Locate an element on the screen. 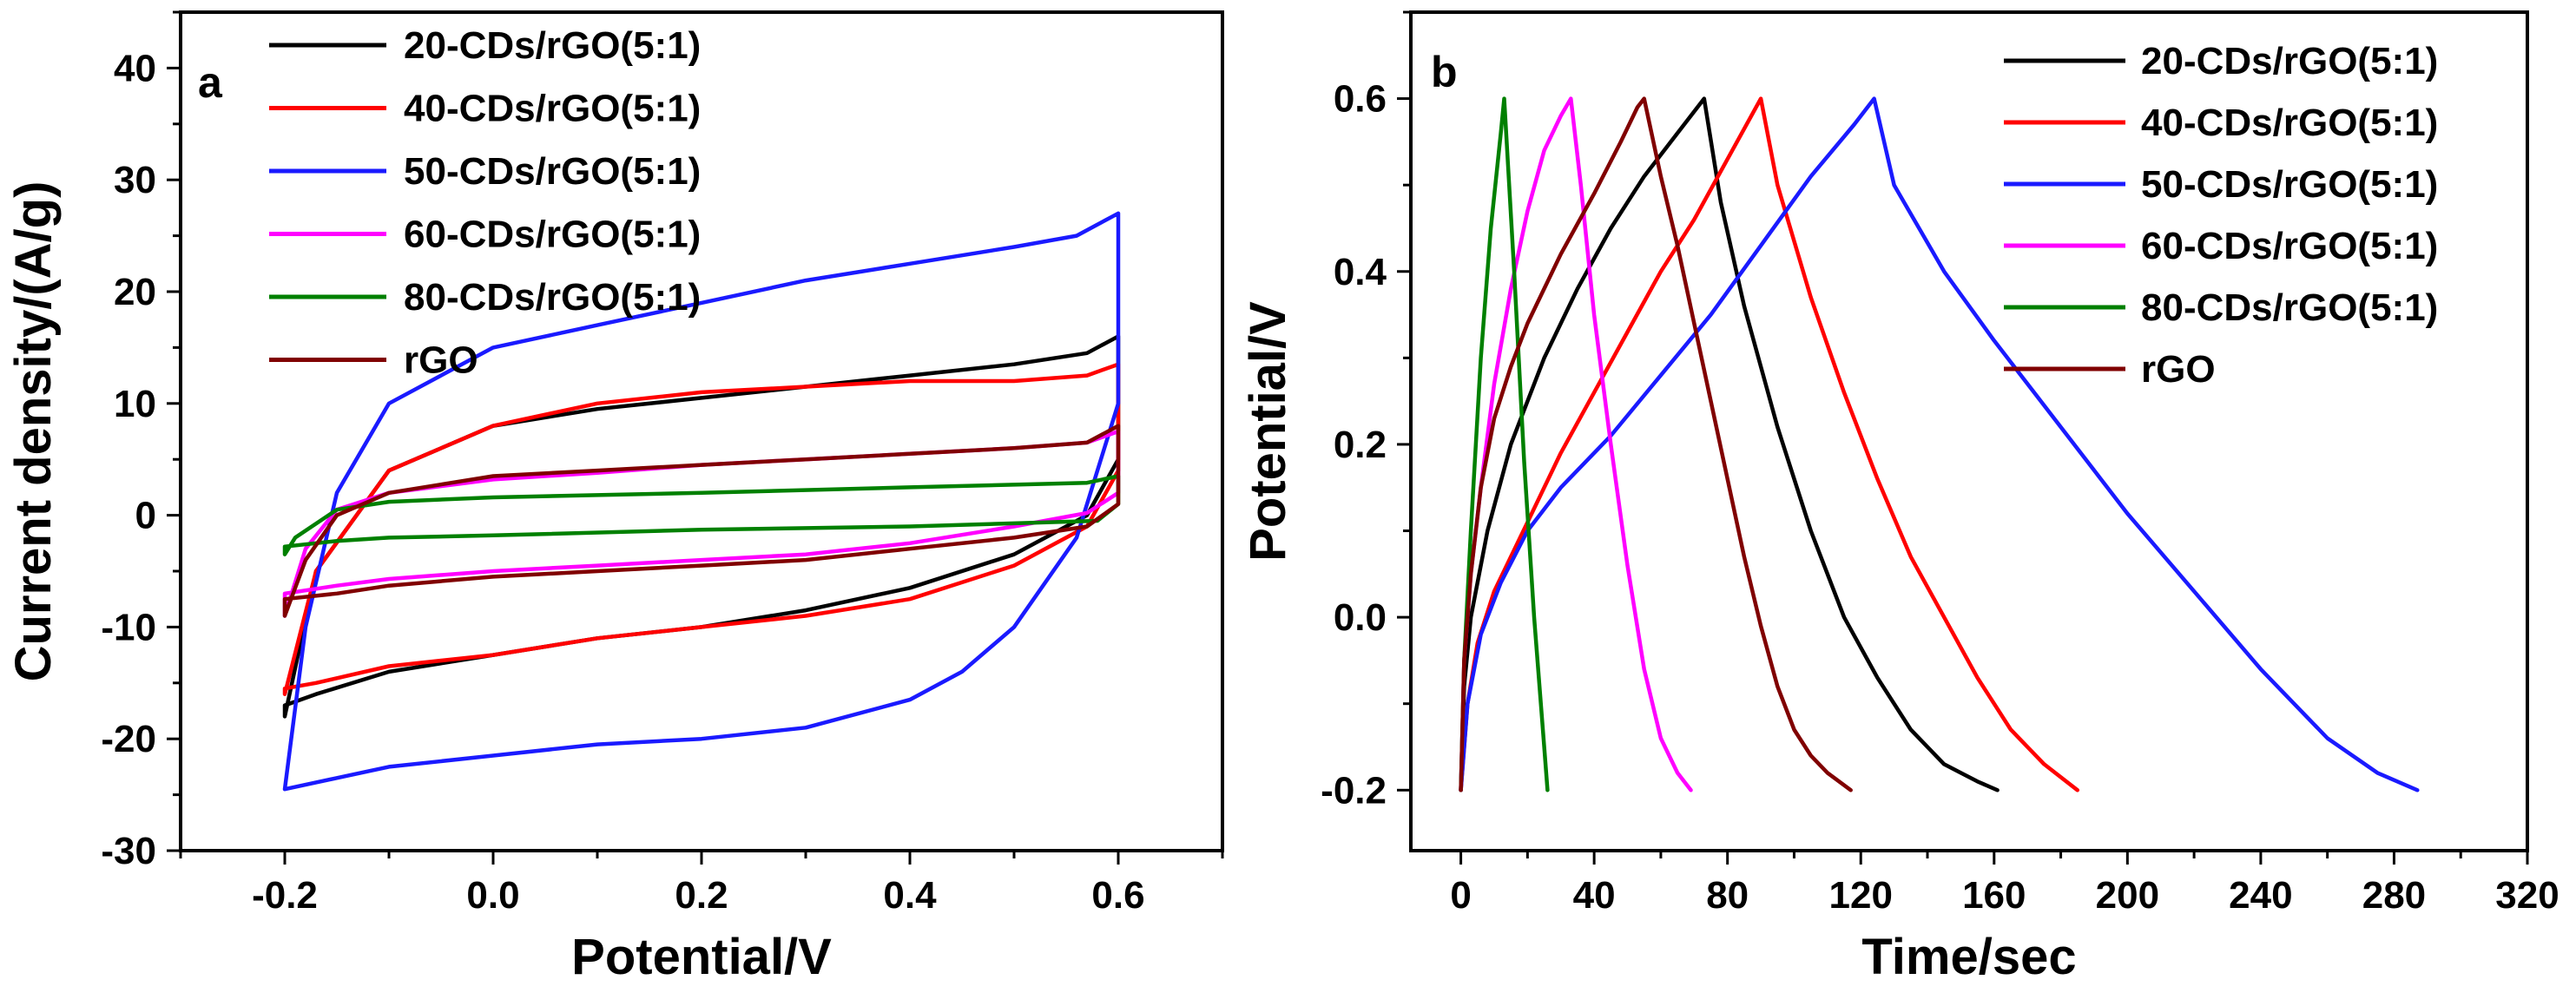  panel-b-legend-label: 80-CDs/rGO(5:1) is located at coordinates (2289, 307).